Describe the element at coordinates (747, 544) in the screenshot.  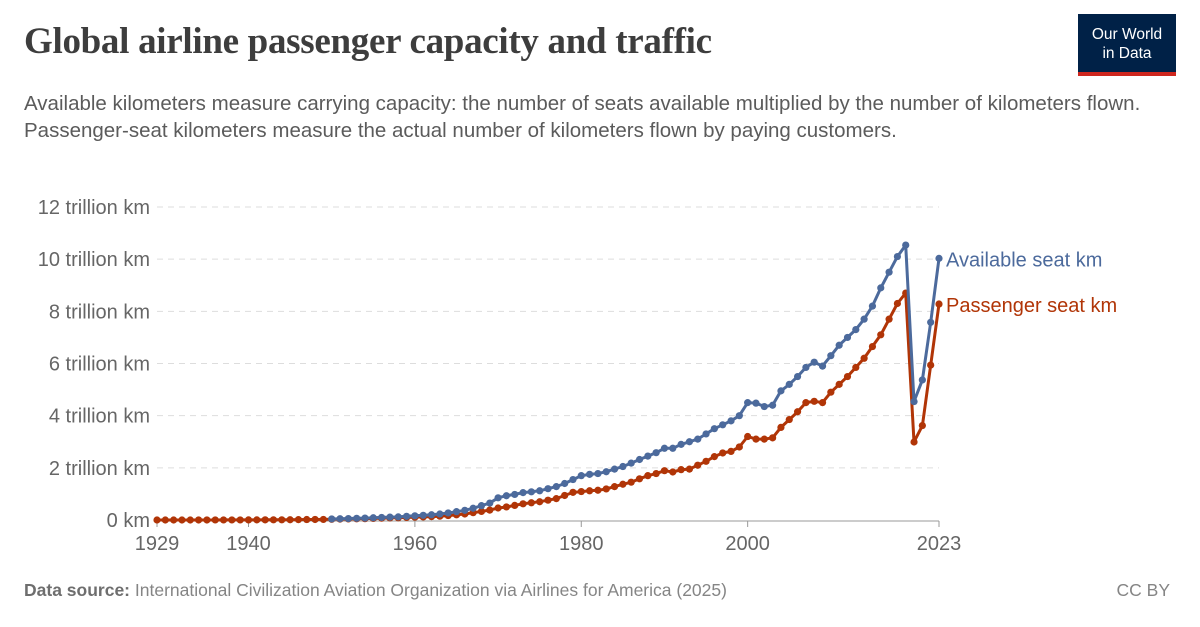
I see `x-tick-label: 2000` at that location.